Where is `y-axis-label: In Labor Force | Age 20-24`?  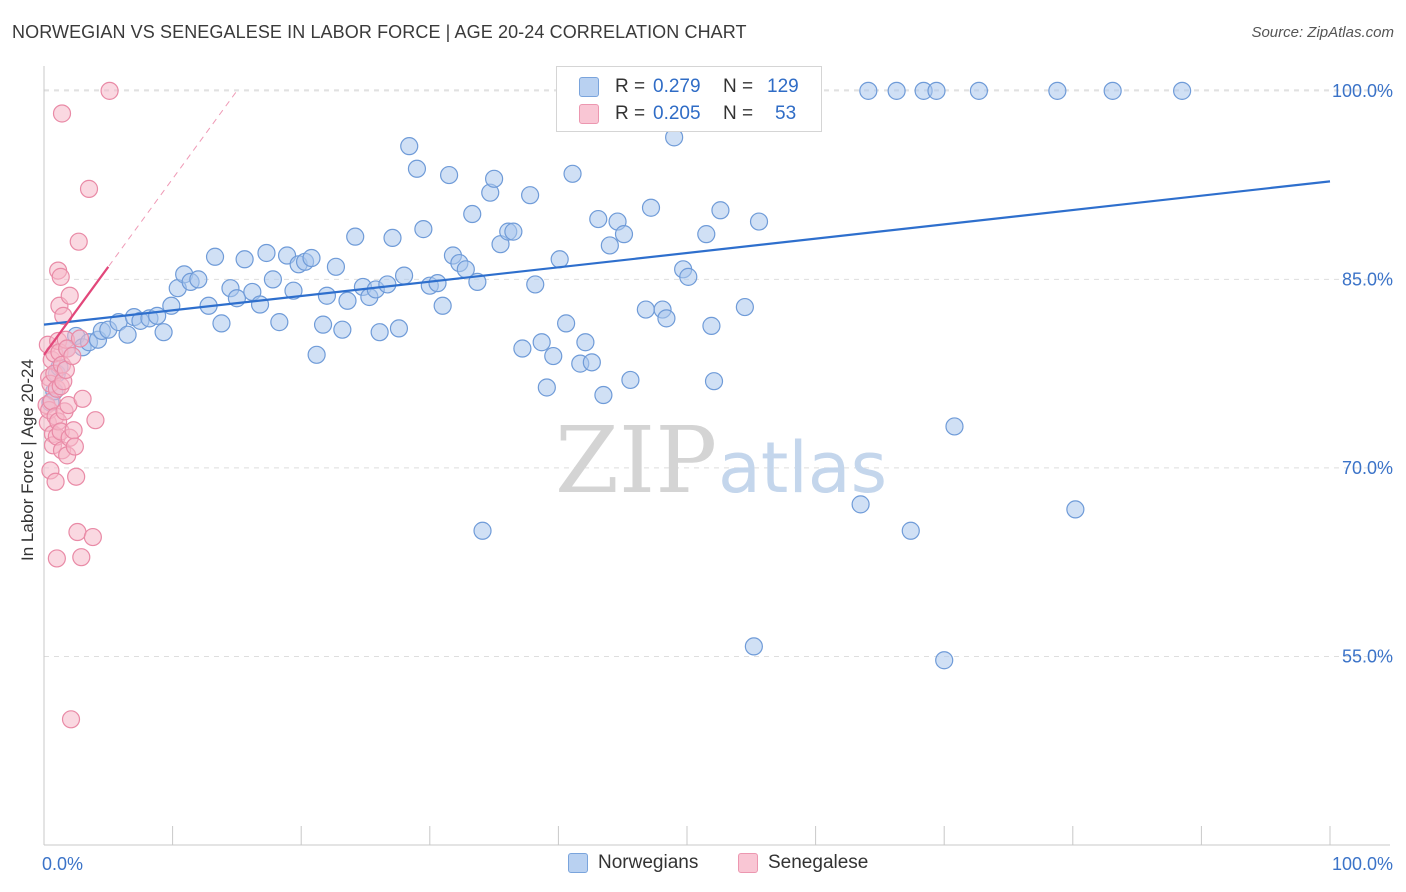
y-axis-label: In Labor Force | Age 20-24 is located at coordinates (27, 460).